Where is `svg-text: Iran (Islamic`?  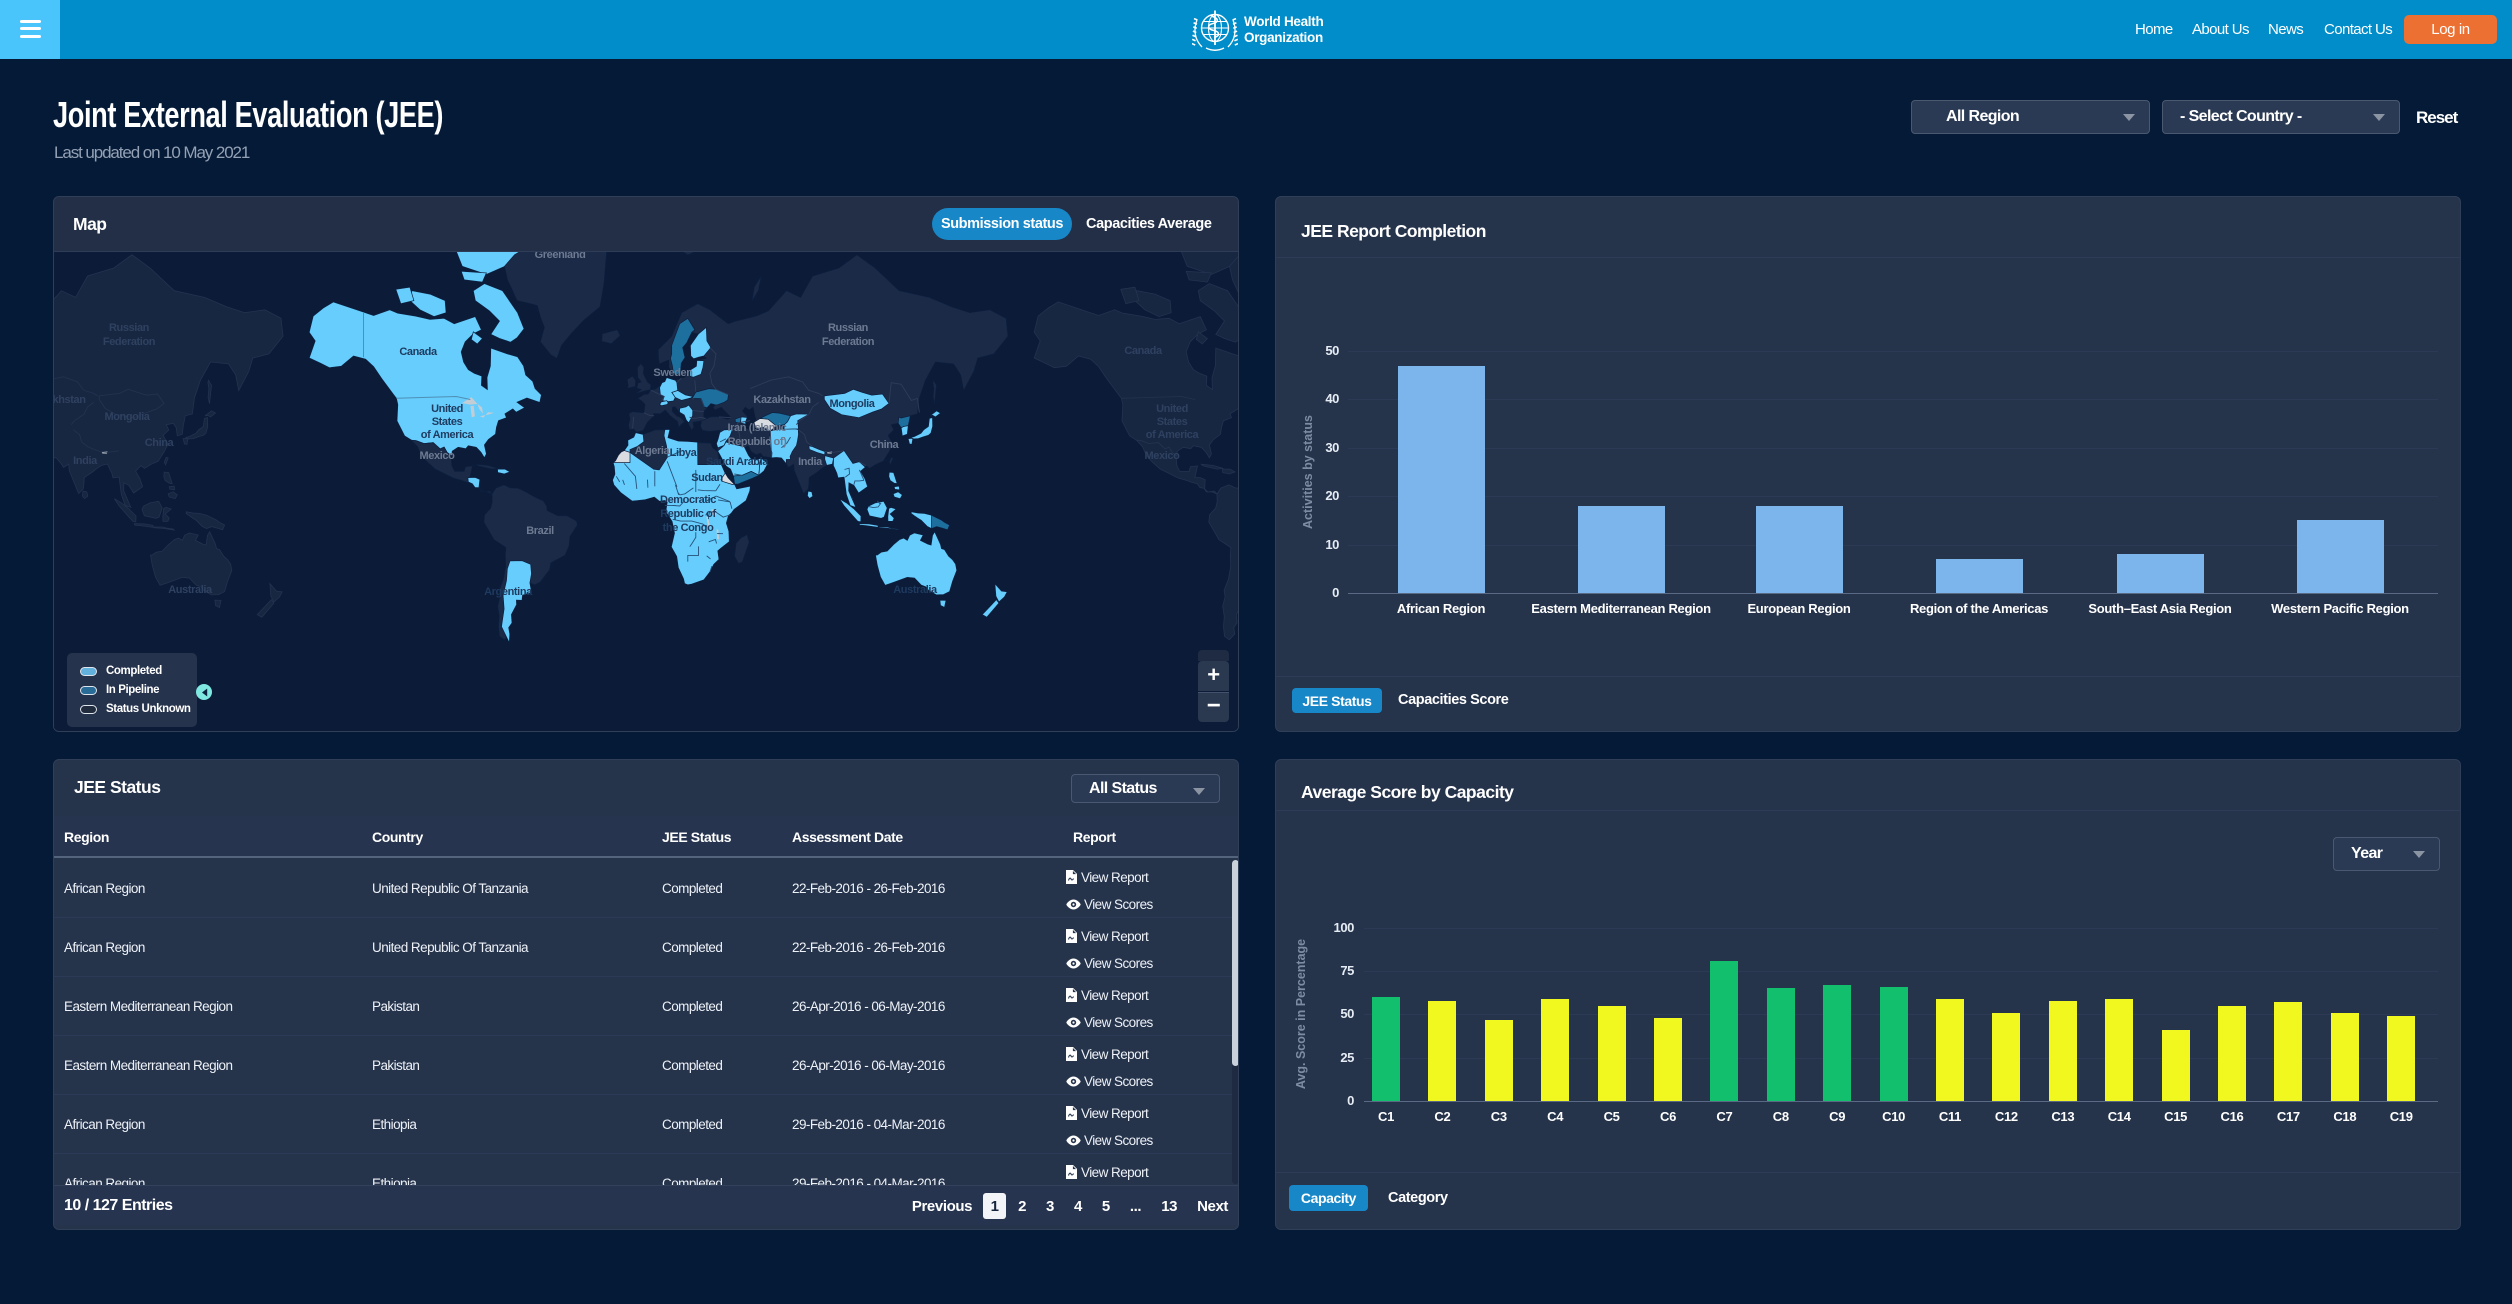 svg-text: Iran (Islamic is located at coordinates (757, 428).